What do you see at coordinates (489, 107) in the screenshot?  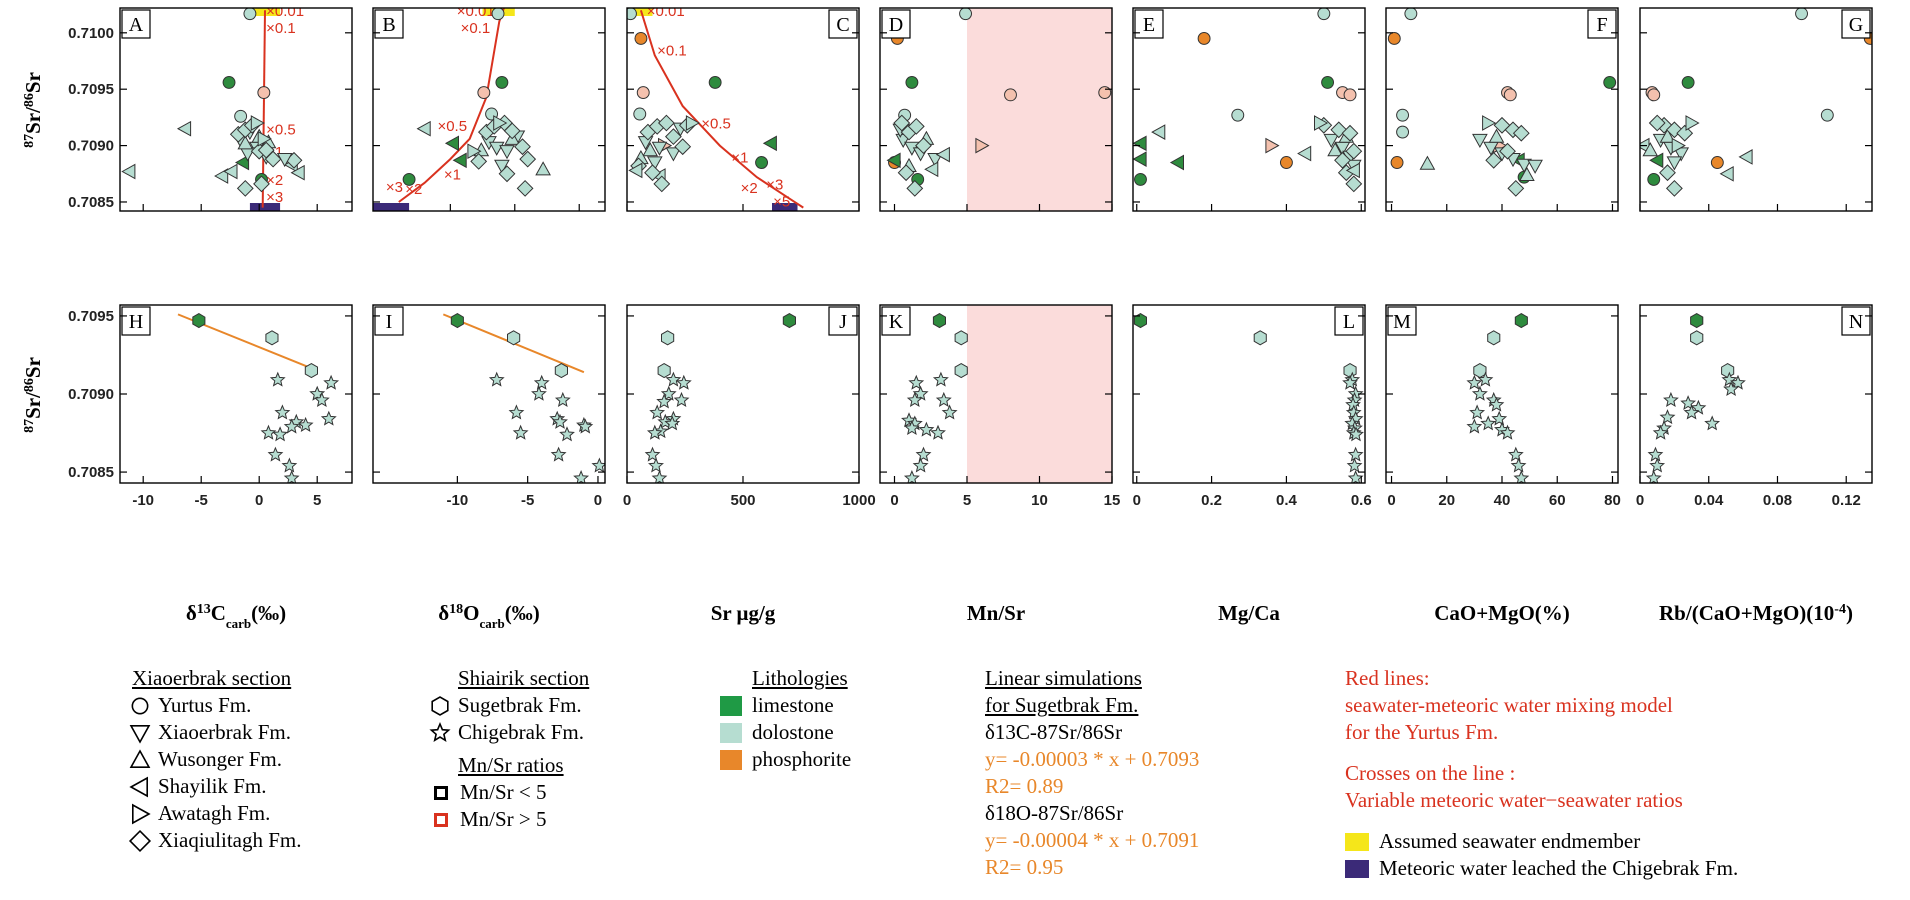 I see `panel-b: ×0.01×0.1×0.5×1×2×3B` at bounding box center [489, 107].